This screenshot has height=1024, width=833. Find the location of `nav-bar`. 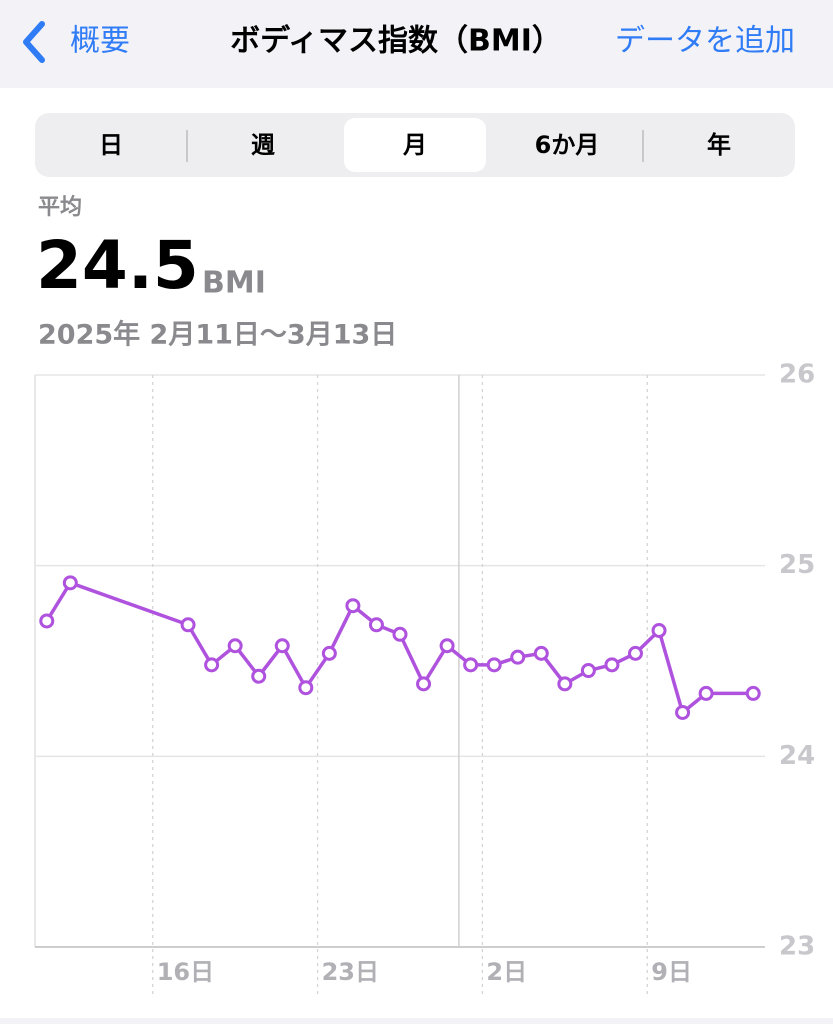

nav-bar is located at coordinates (416, 44).